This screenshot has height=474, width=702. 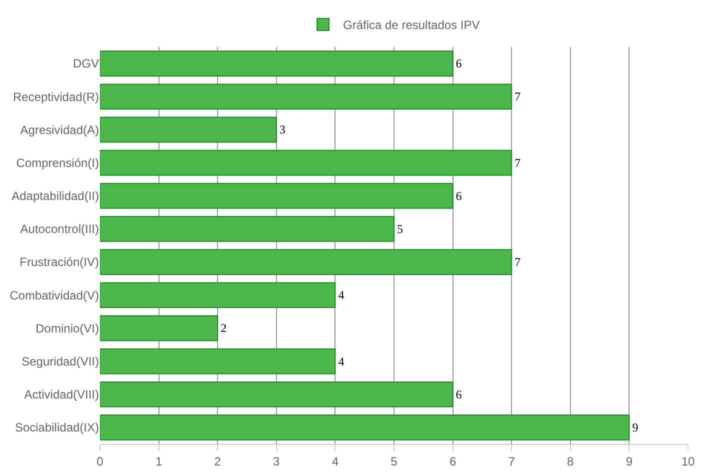 I want to click on x-tick-label: 8, so click(x=570, y=461).